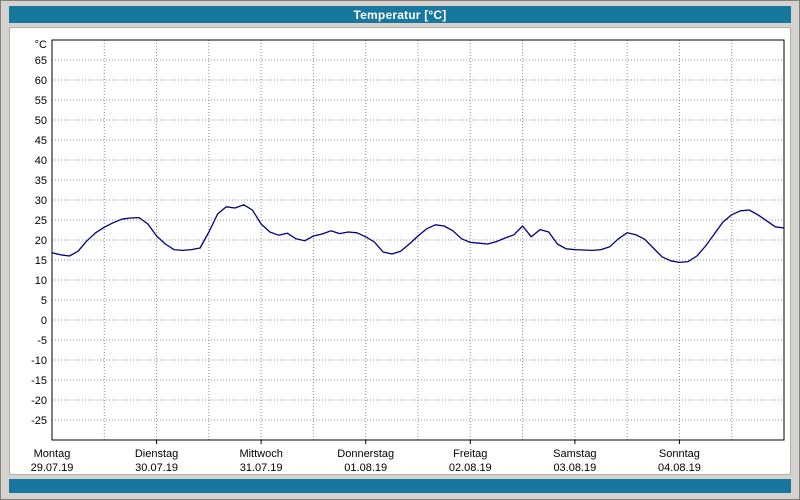 The image size is (800, 500). Describe the element at coordinates (679, 468) in the screenshot. I see `x-date-label: 04.08.19` at that location.